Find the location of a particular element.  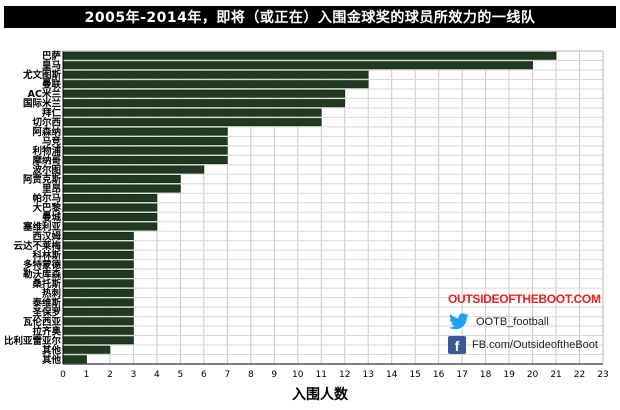

x-tick-label: 22 is located at coordinates (579, 375).